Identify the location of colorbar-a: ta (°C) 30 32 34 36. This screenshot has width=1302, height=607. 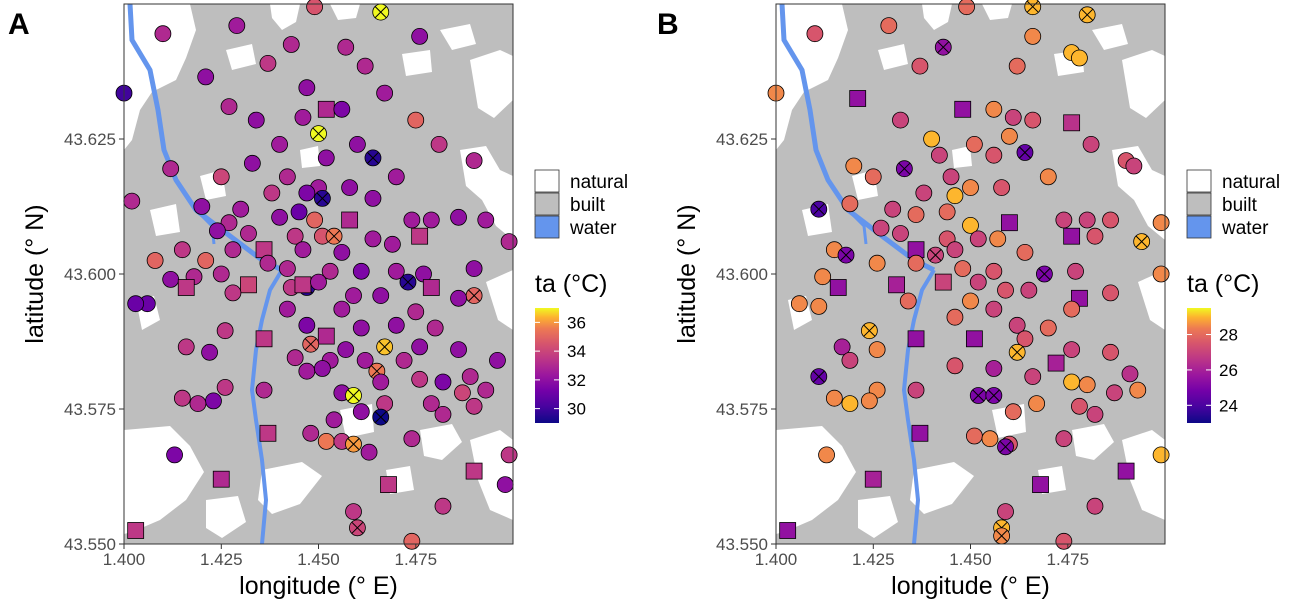
(571, 346).